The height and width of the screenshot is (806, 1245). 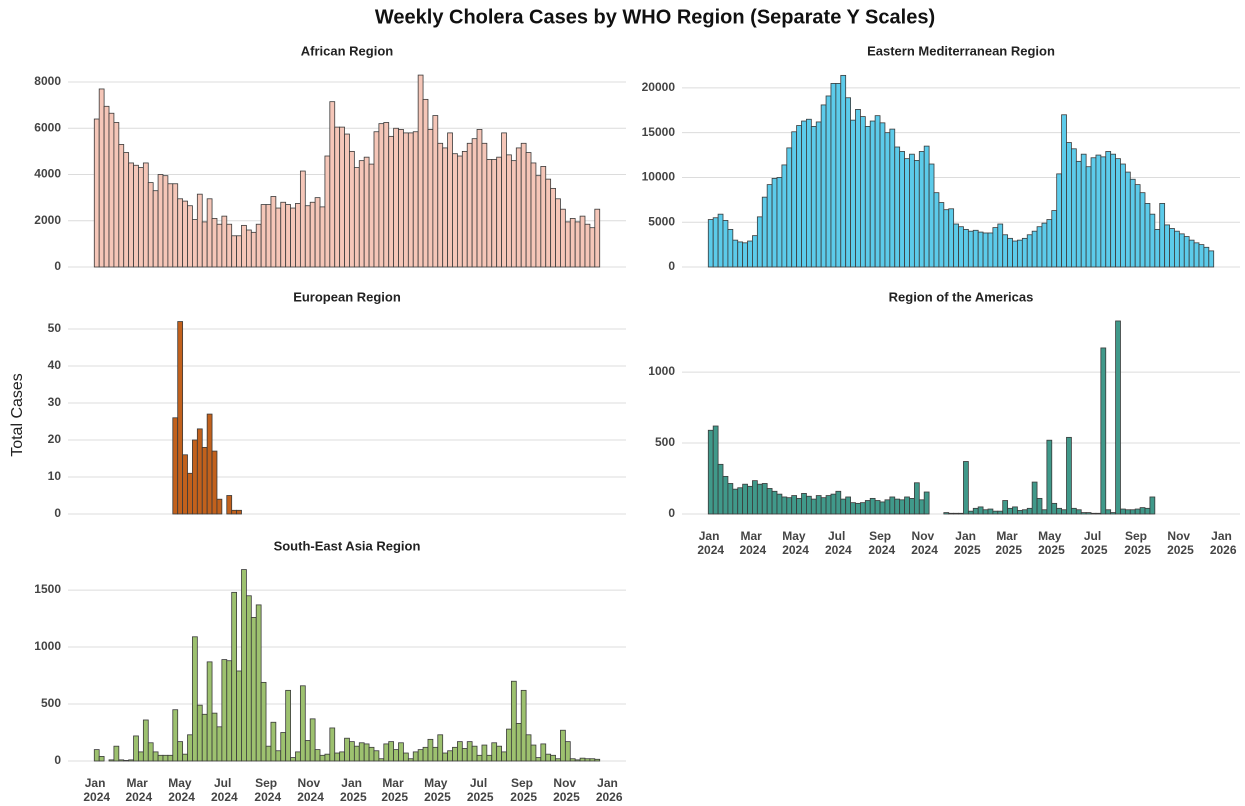 I want to click on y-tick-label: 5000, so click(x=661, y=221).